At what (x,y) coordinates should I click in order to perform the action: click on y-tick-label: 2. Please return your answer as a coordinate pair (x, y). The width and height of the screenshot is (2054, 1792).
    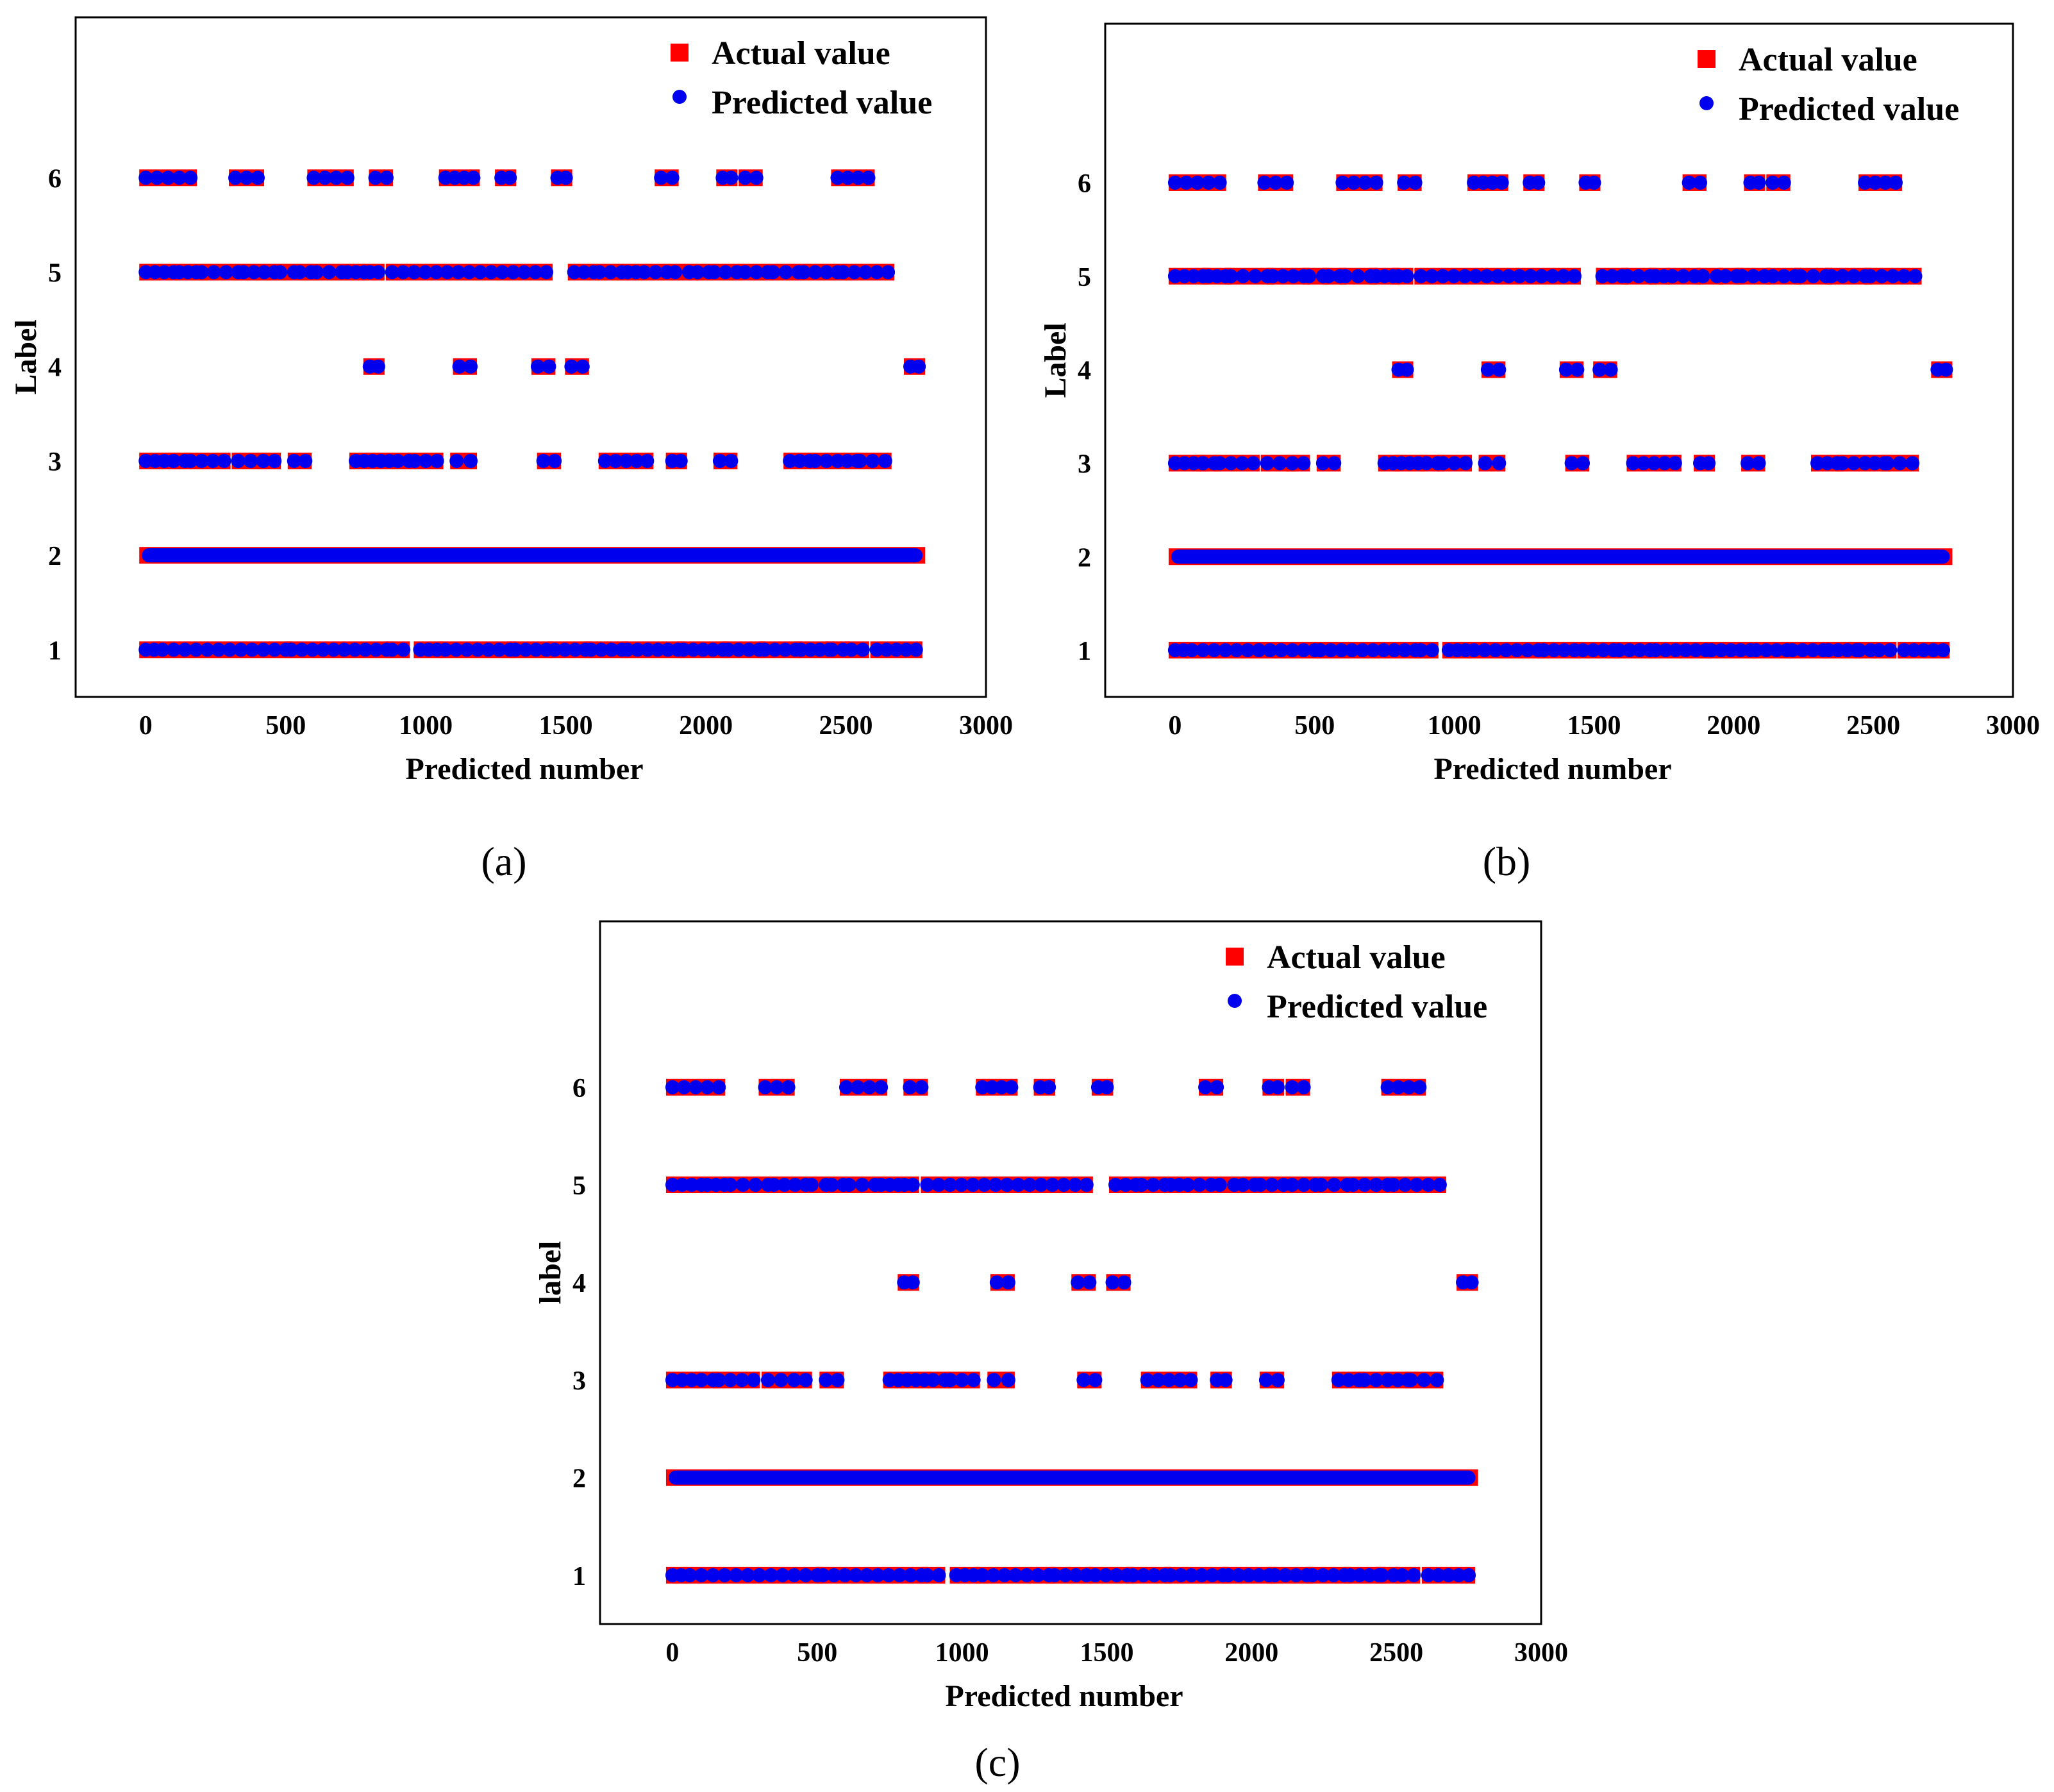
    Looking at the image, I should click on (1084, 558).